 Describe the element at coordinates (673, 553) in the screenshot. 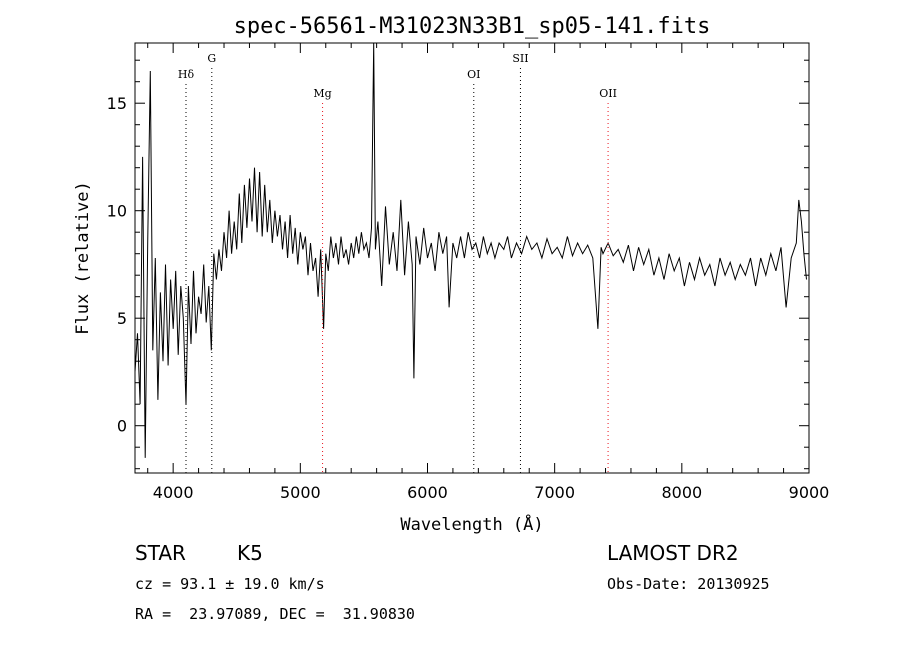

I see `survey-name: LAMOST DR2` at that location.